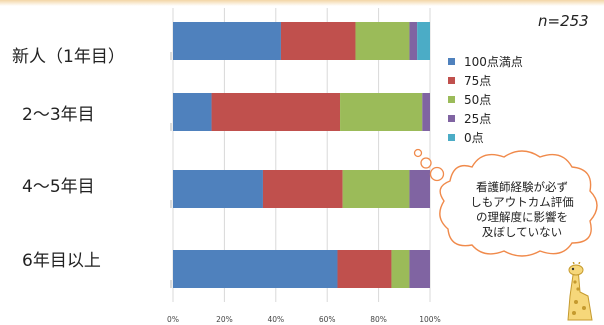 Image resolution: width=604 pixels, height=325 pixels. I want to click on x-tick-label-3: 60%, so click(327, 319).